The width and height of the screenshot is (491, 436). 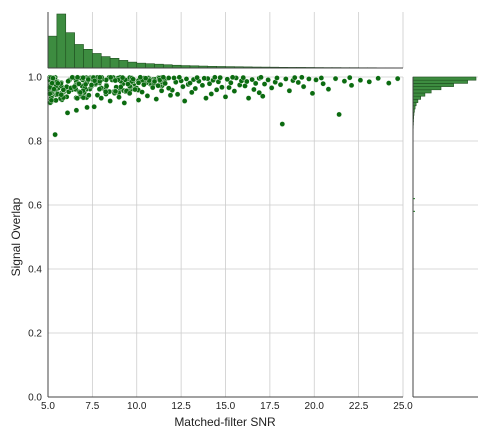 I want to click on marginal-y-histogram, so click(x=444, y=144).